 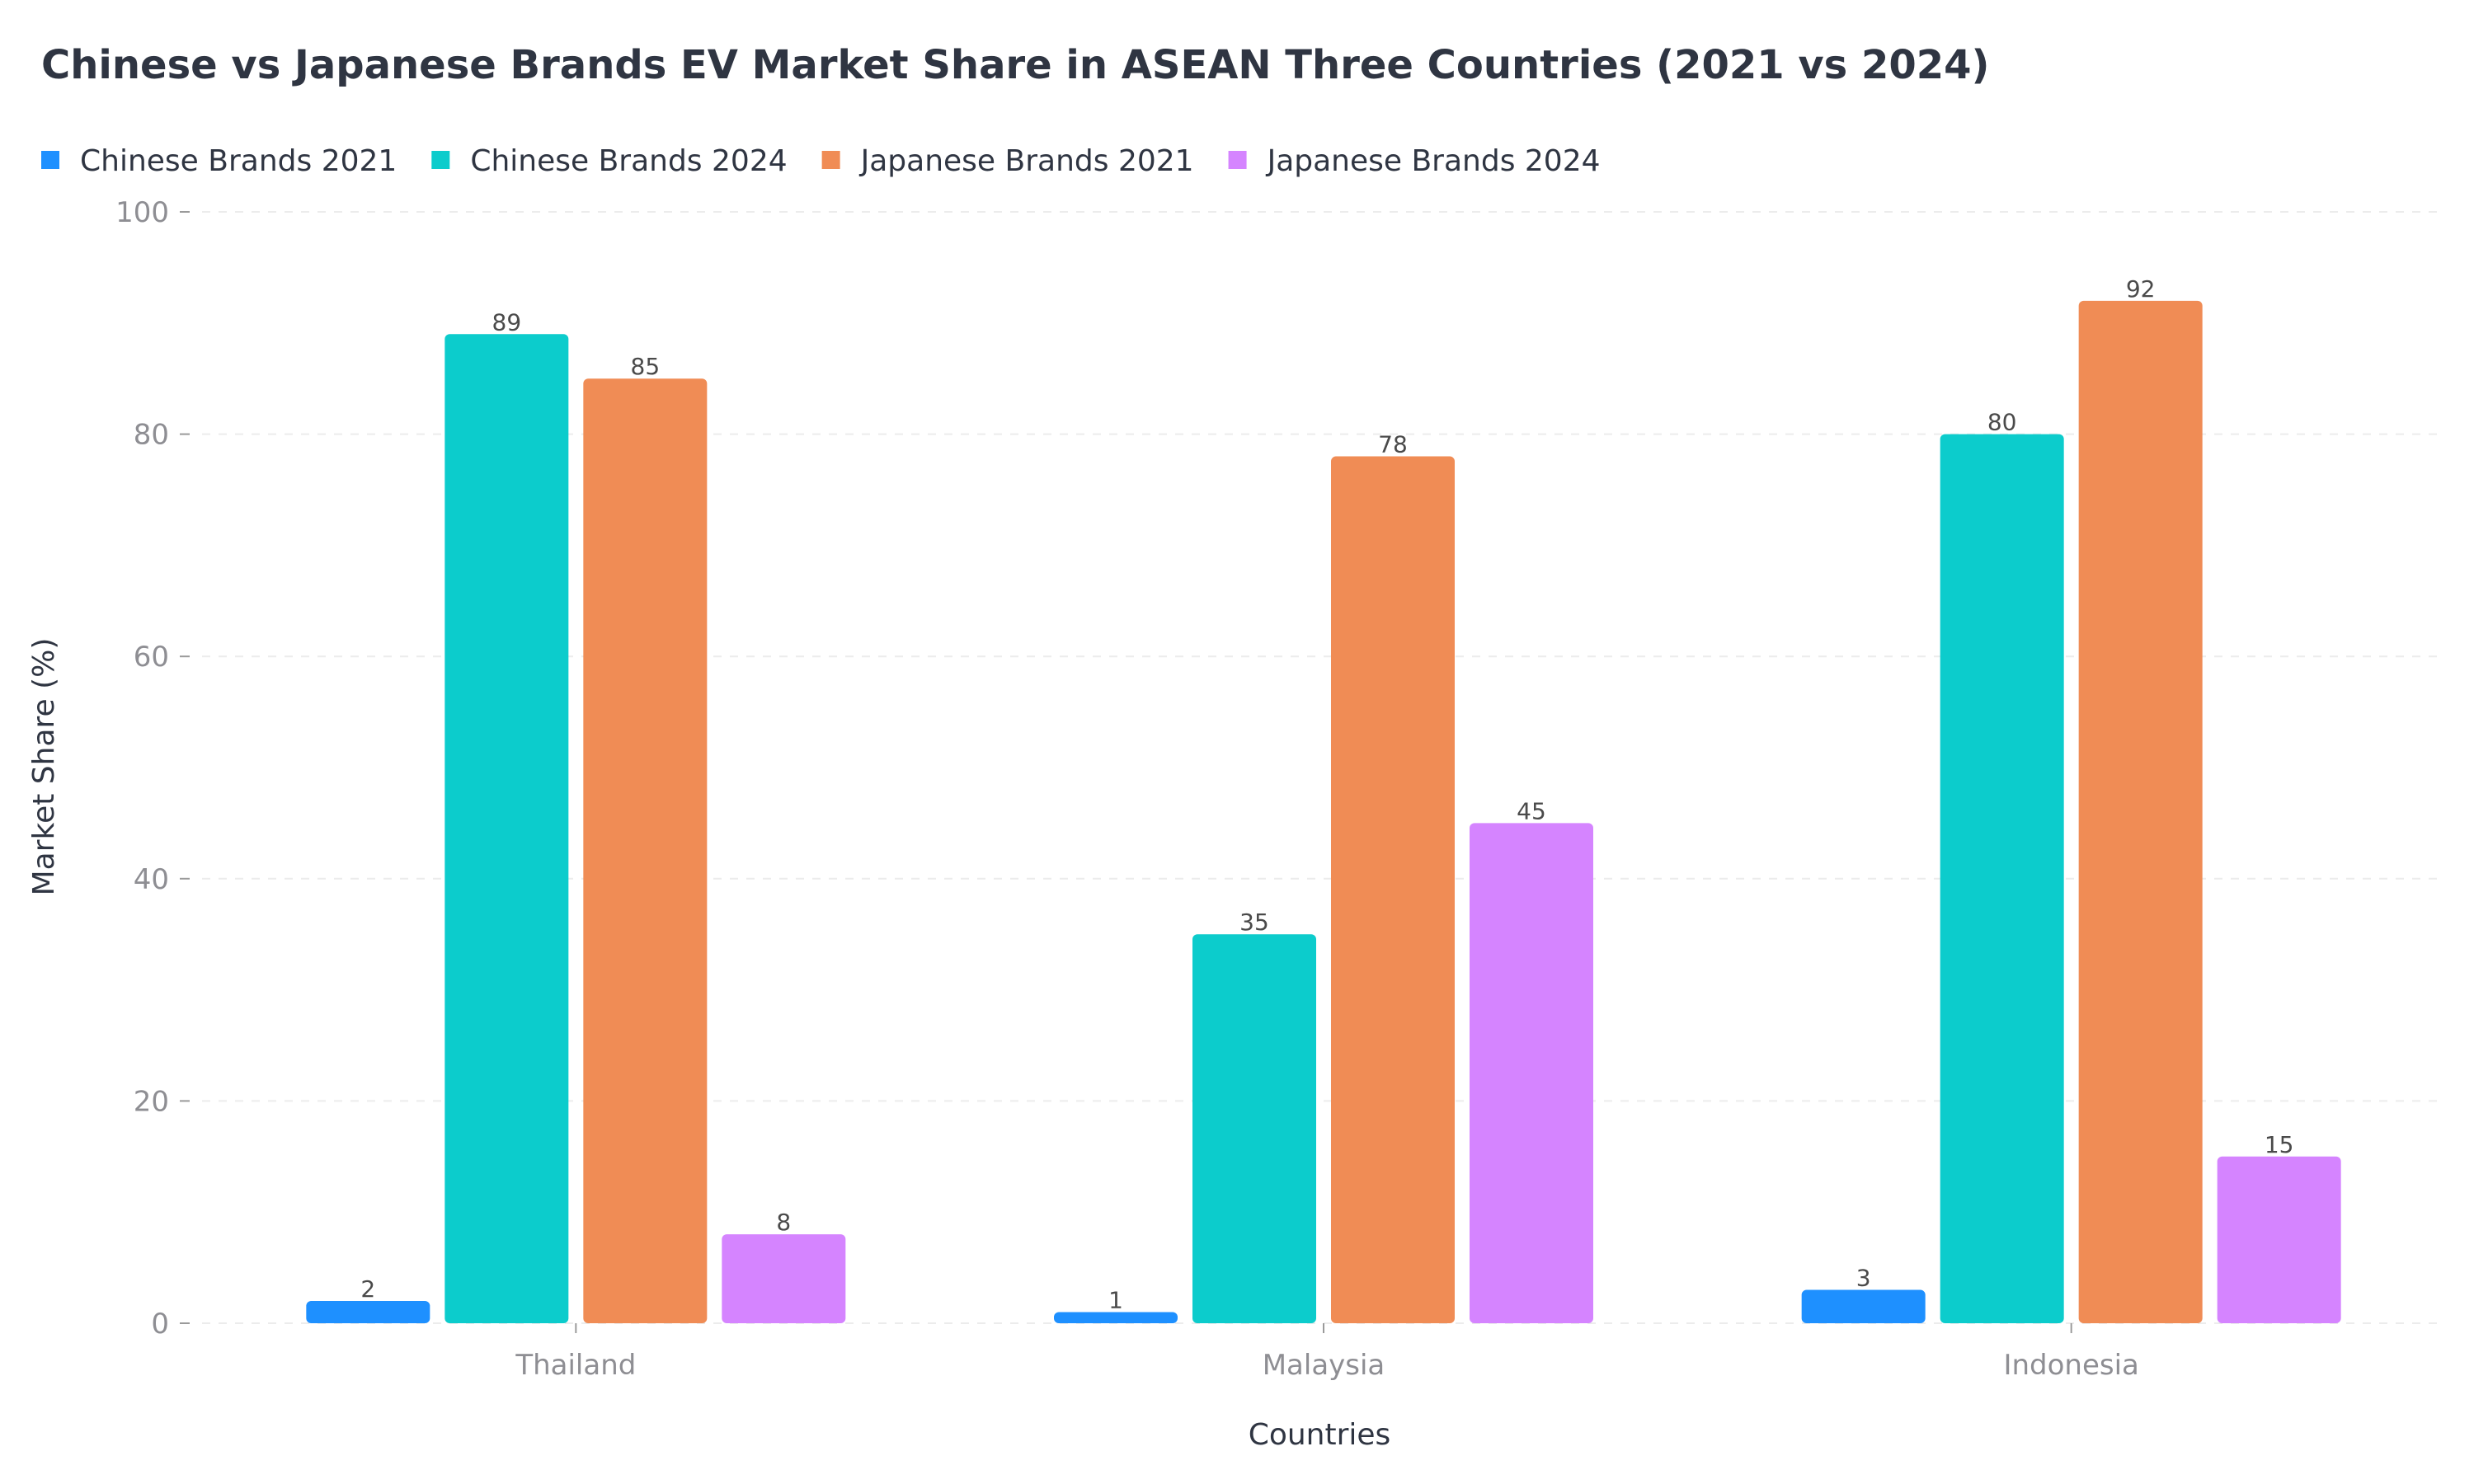 What do you see at coordinates (151, 1101) in the screenshot?
I see `y-tick-label: 20` at bounding box center [151, 1101].